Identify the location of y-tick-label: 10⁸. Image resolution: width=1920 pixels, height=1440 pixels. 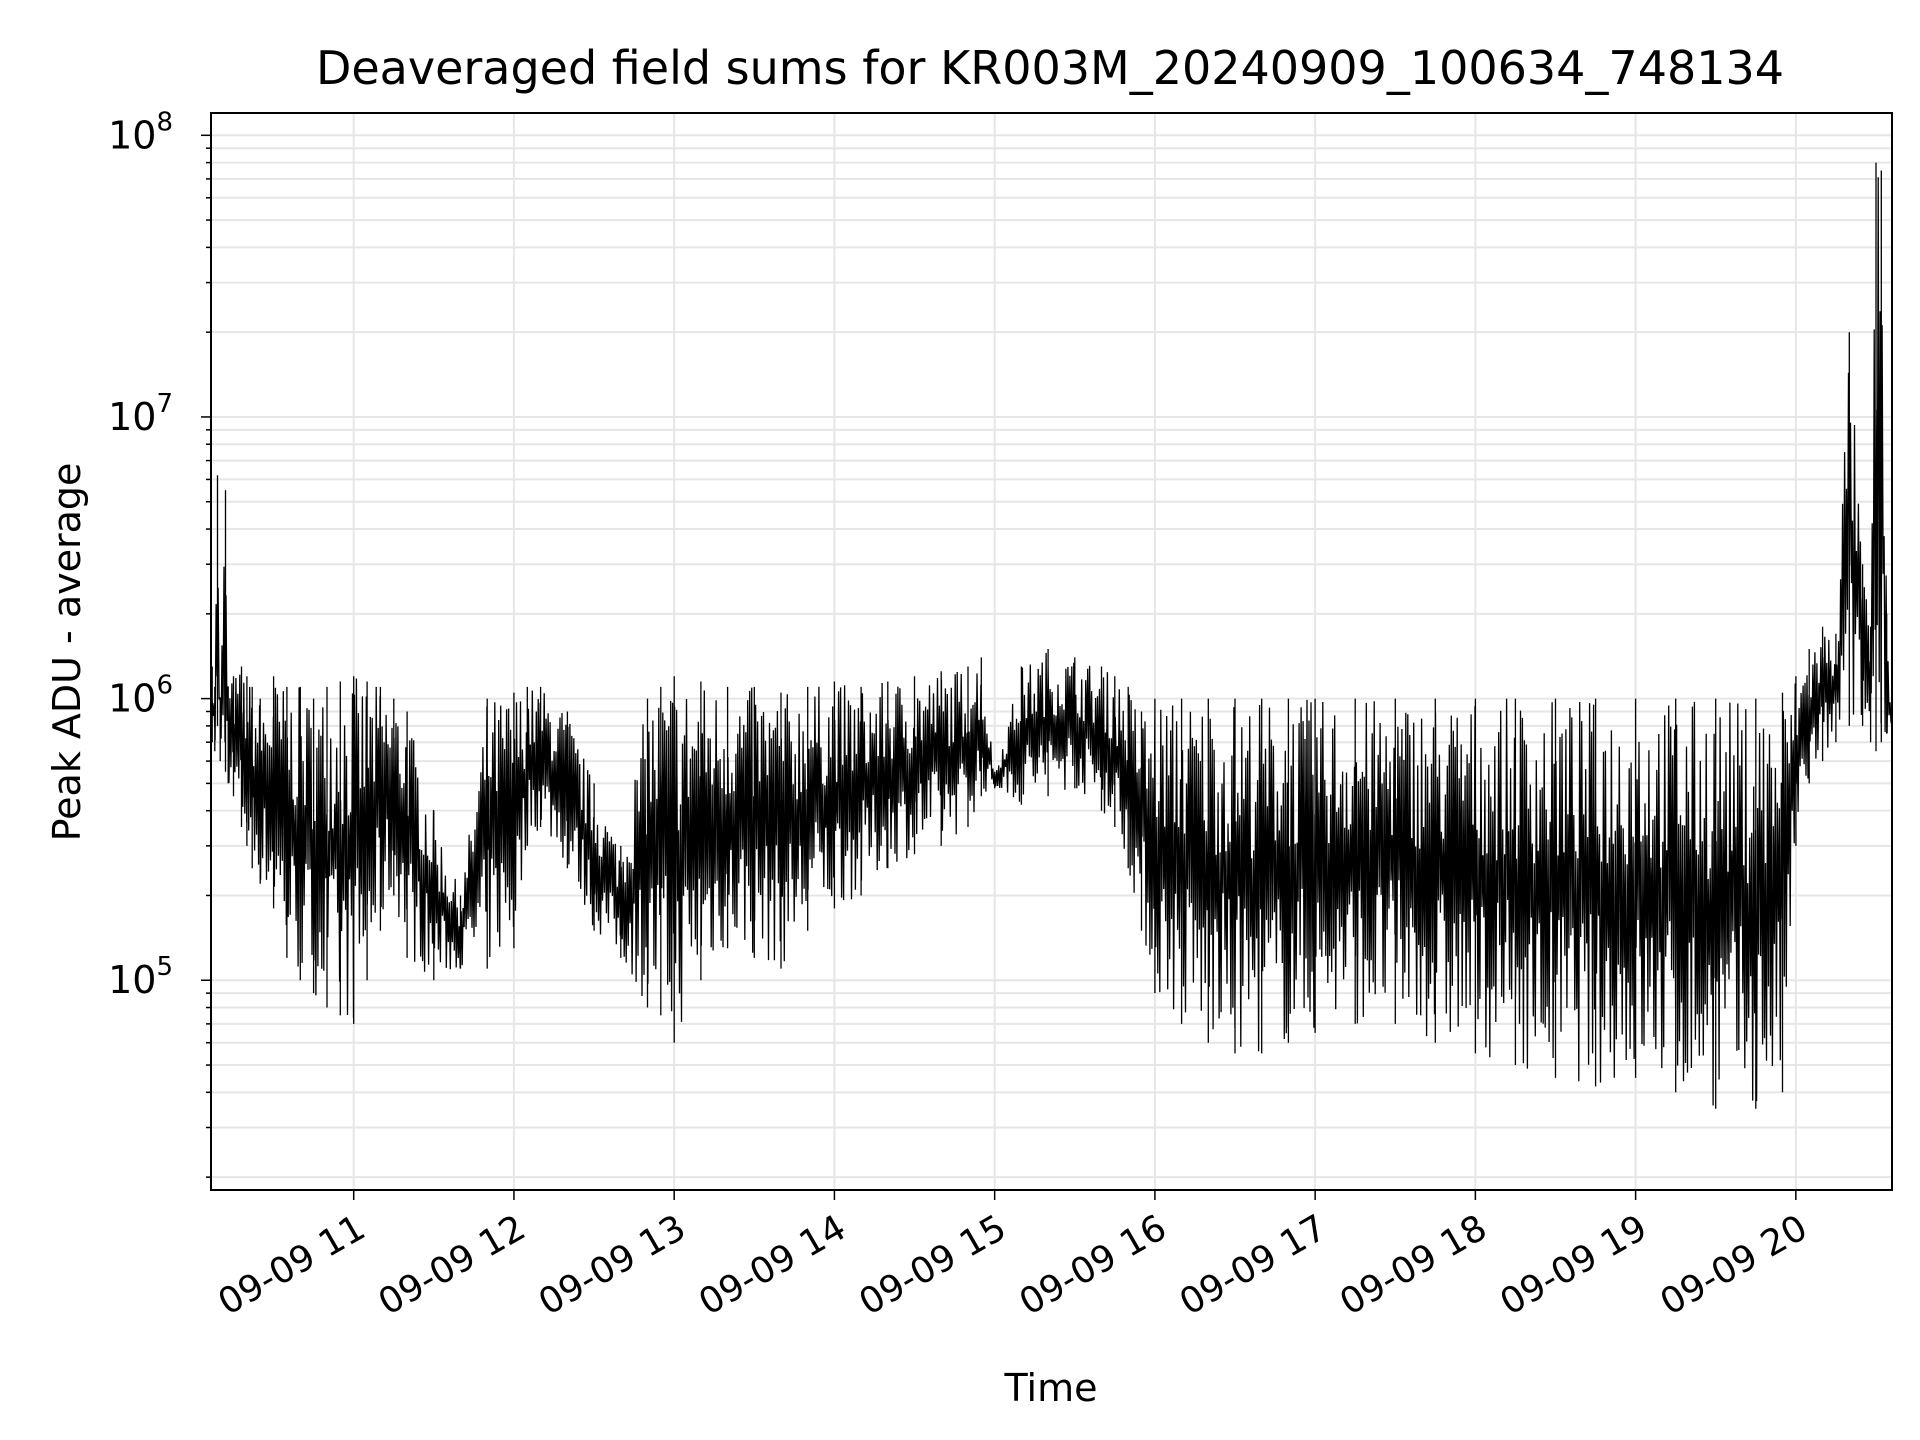
(140, 132).